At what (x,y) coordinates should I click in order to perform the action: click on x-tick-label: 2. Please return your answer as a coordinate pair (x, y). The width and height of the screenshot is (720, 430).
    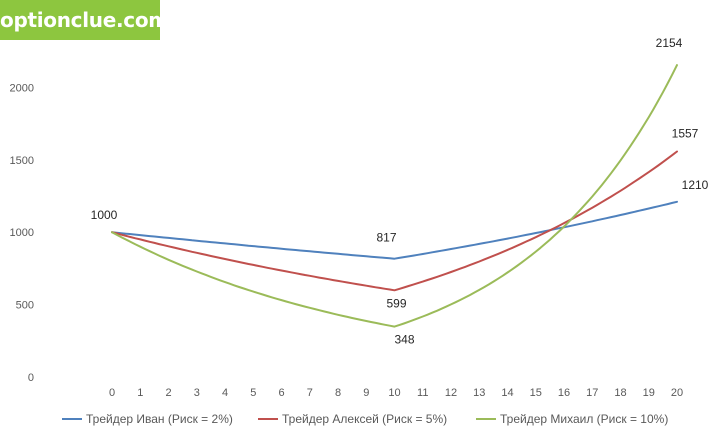
    Looking at the image, I should click on (168, 393).